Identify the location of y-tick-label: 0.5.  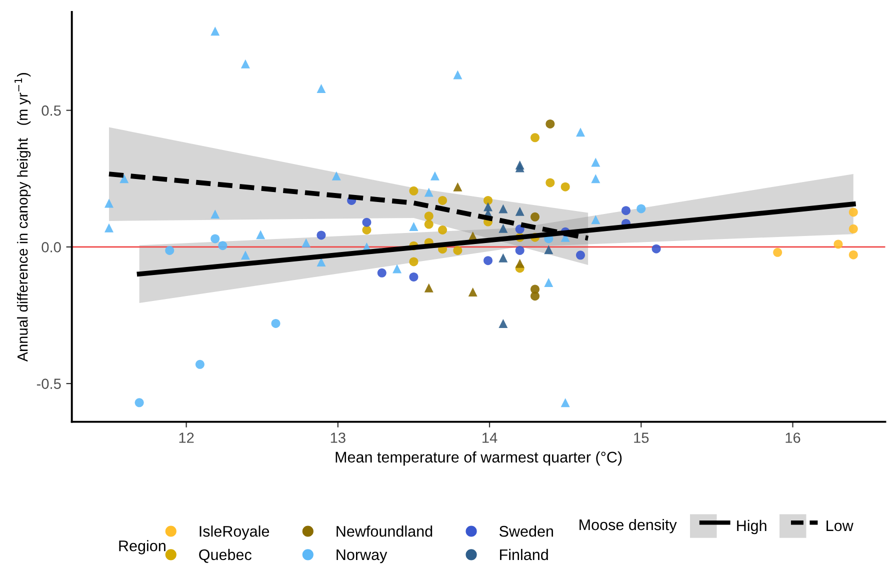
(51, 110).